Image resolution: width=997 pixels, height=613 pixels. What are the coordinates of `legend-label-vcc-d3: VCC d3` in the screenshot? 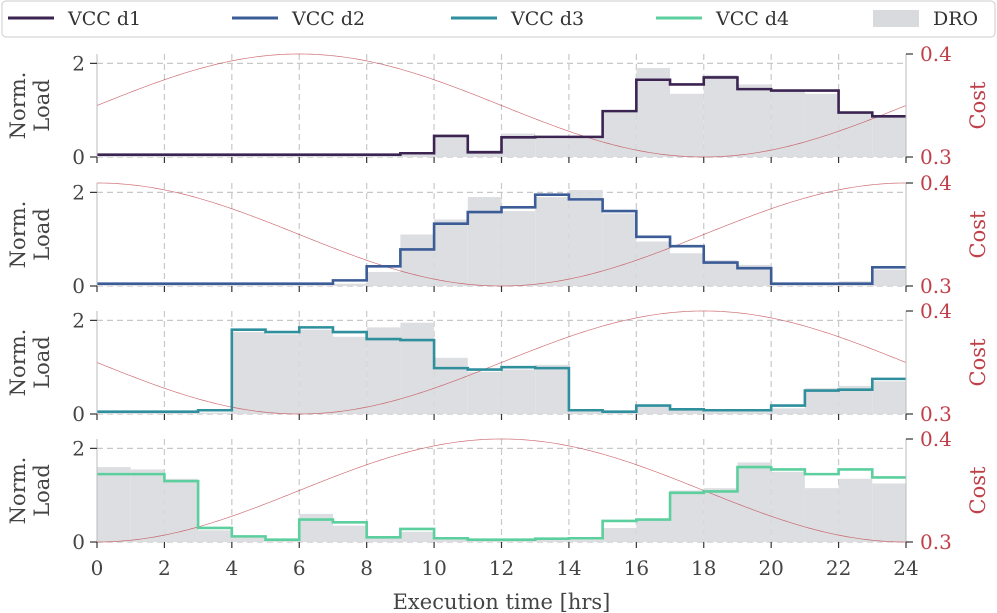 It's located at (547, 19).